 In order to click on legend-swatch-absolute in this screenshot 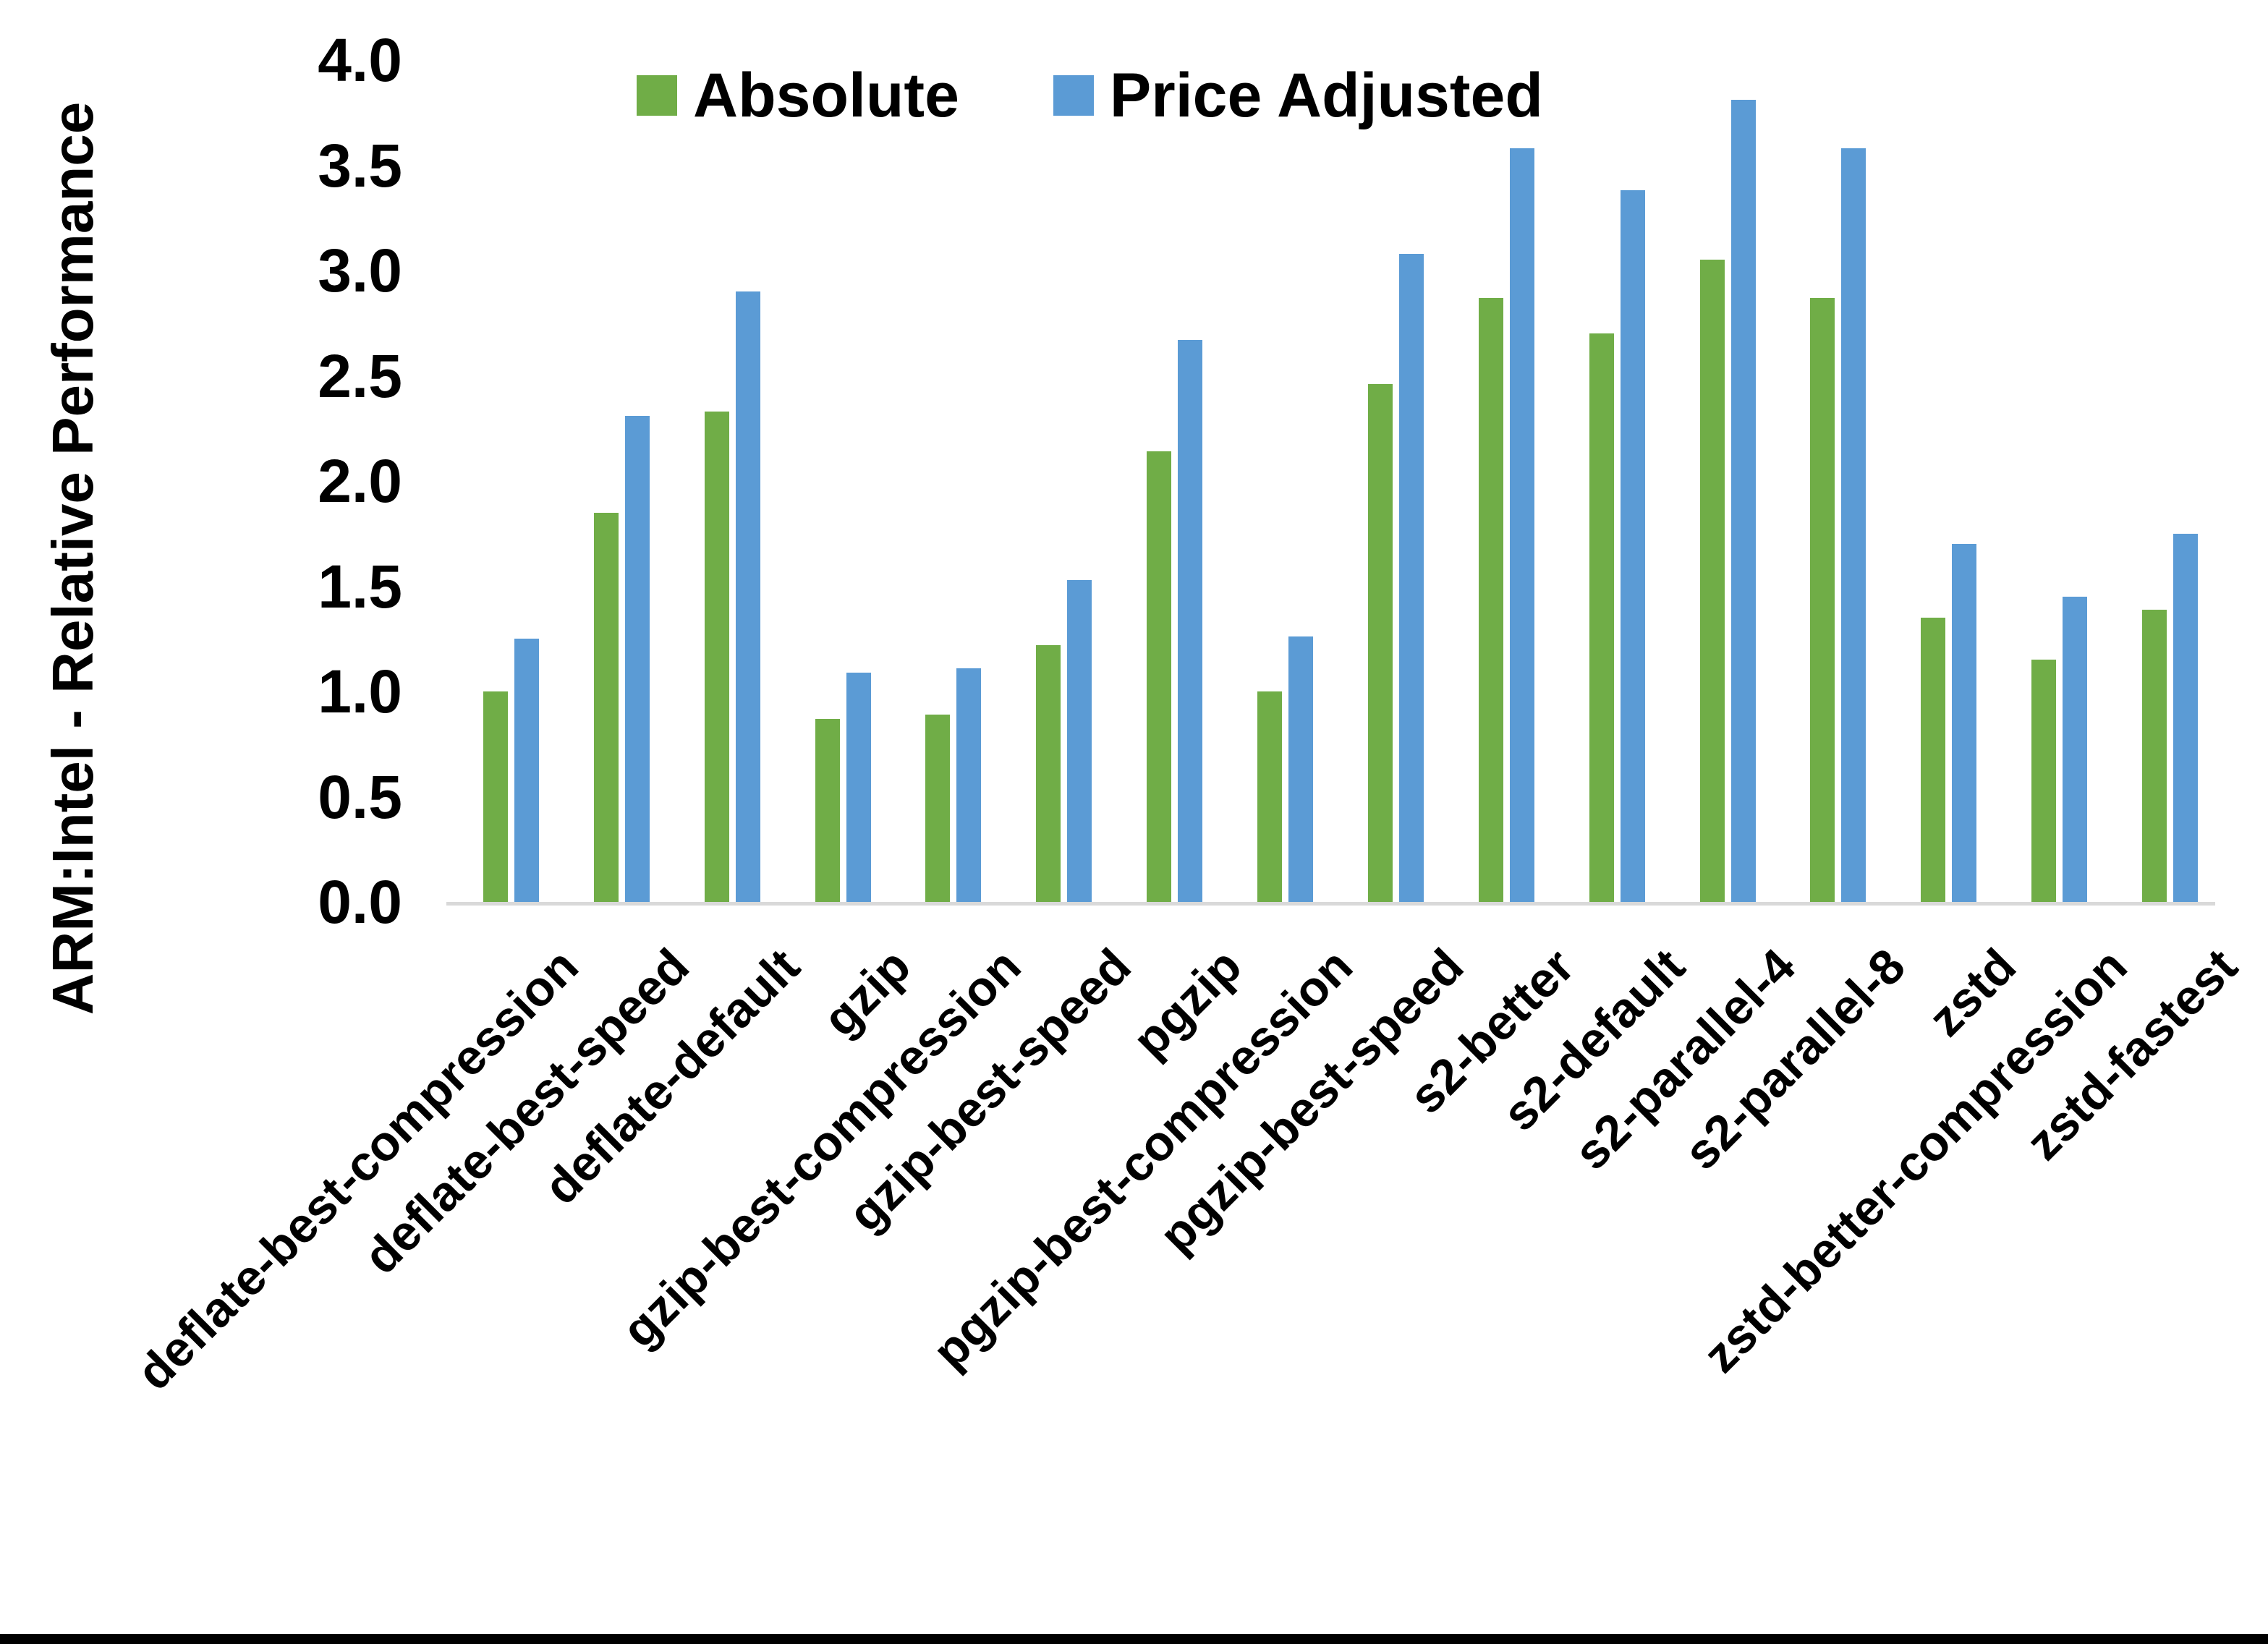, I will do `click(657, 95)`.